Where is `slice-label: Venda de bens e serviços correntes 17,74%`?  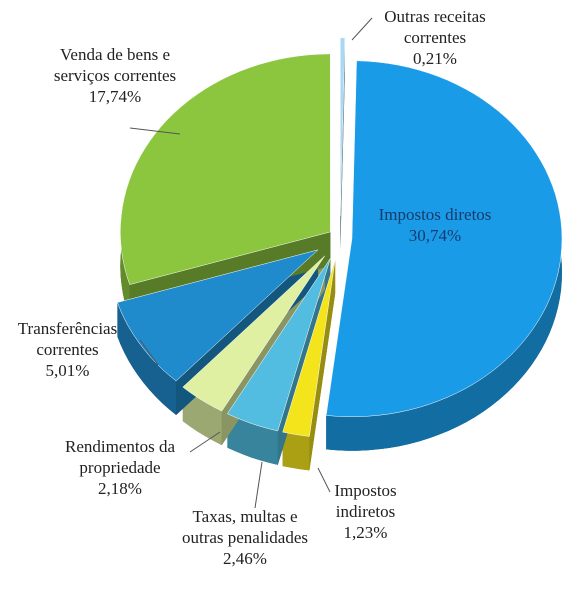
slice-label: Venda de bens e serviços correntes 17,74% is located at coordinates (115, 75).